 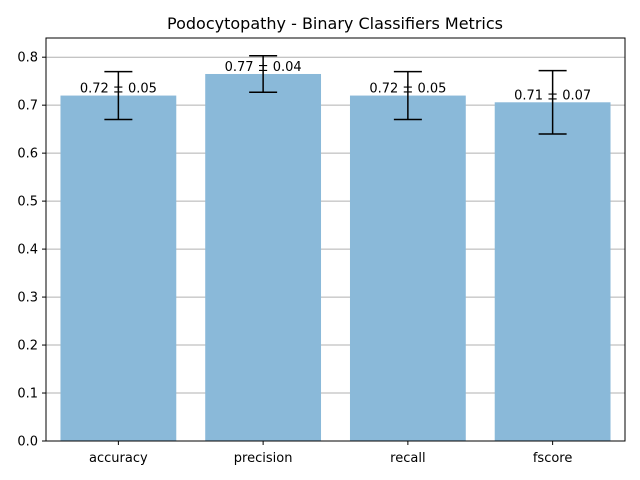 I want to click on bar-fscore, so click(x=552, y=272).